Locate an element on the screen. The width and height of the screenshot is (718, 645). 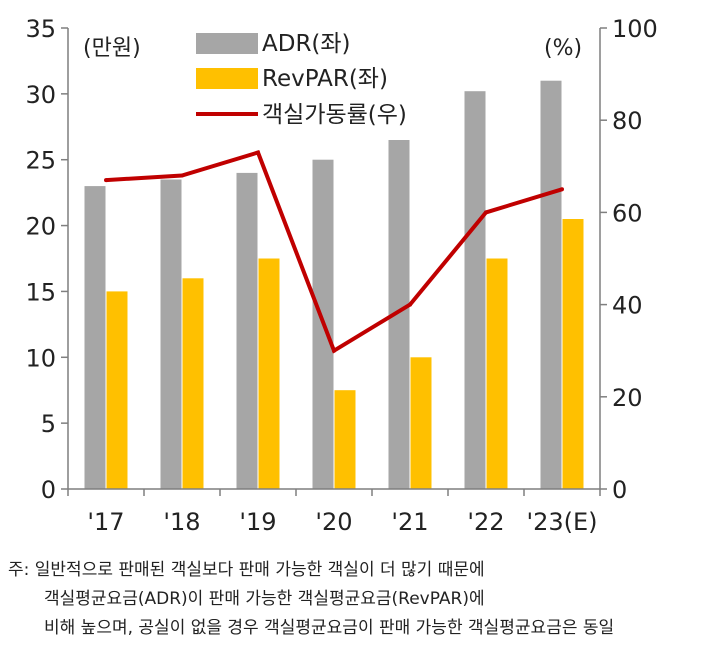
left-tick-label-2: 10 is located at coordinates (40, 358).